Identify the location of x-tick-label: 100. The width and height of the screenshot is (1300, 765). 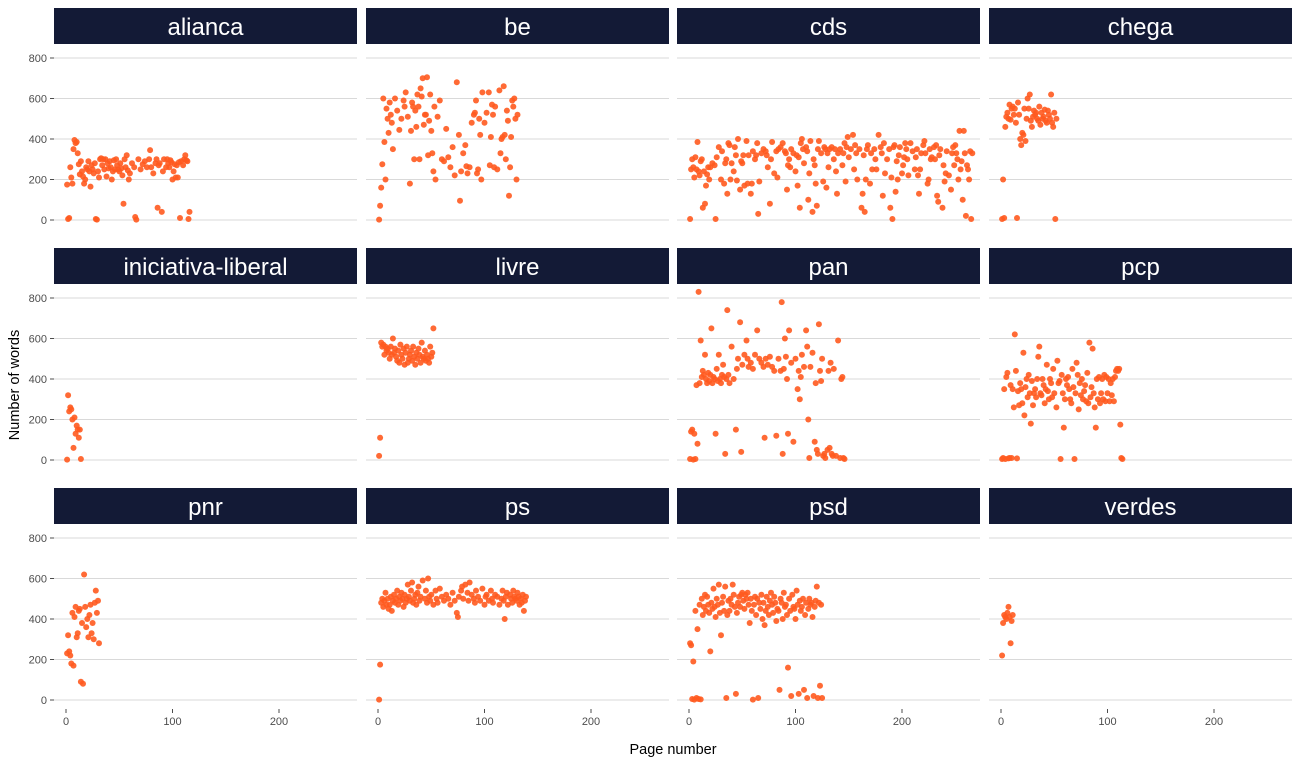
(1107, 722).